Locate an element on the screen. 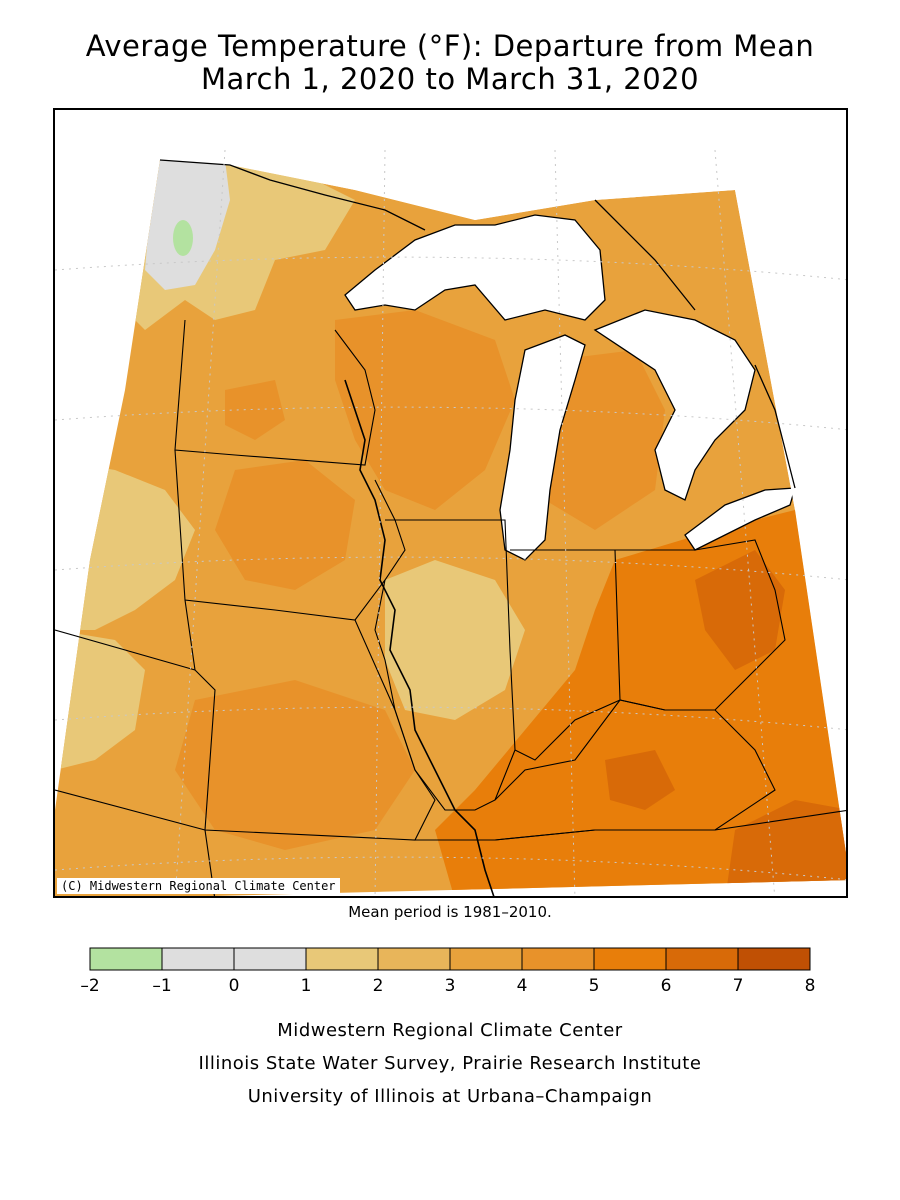 The width and height of the screenshot is (900, 1200). legend-tick-label: 7 is located at coordinates (738, 986).